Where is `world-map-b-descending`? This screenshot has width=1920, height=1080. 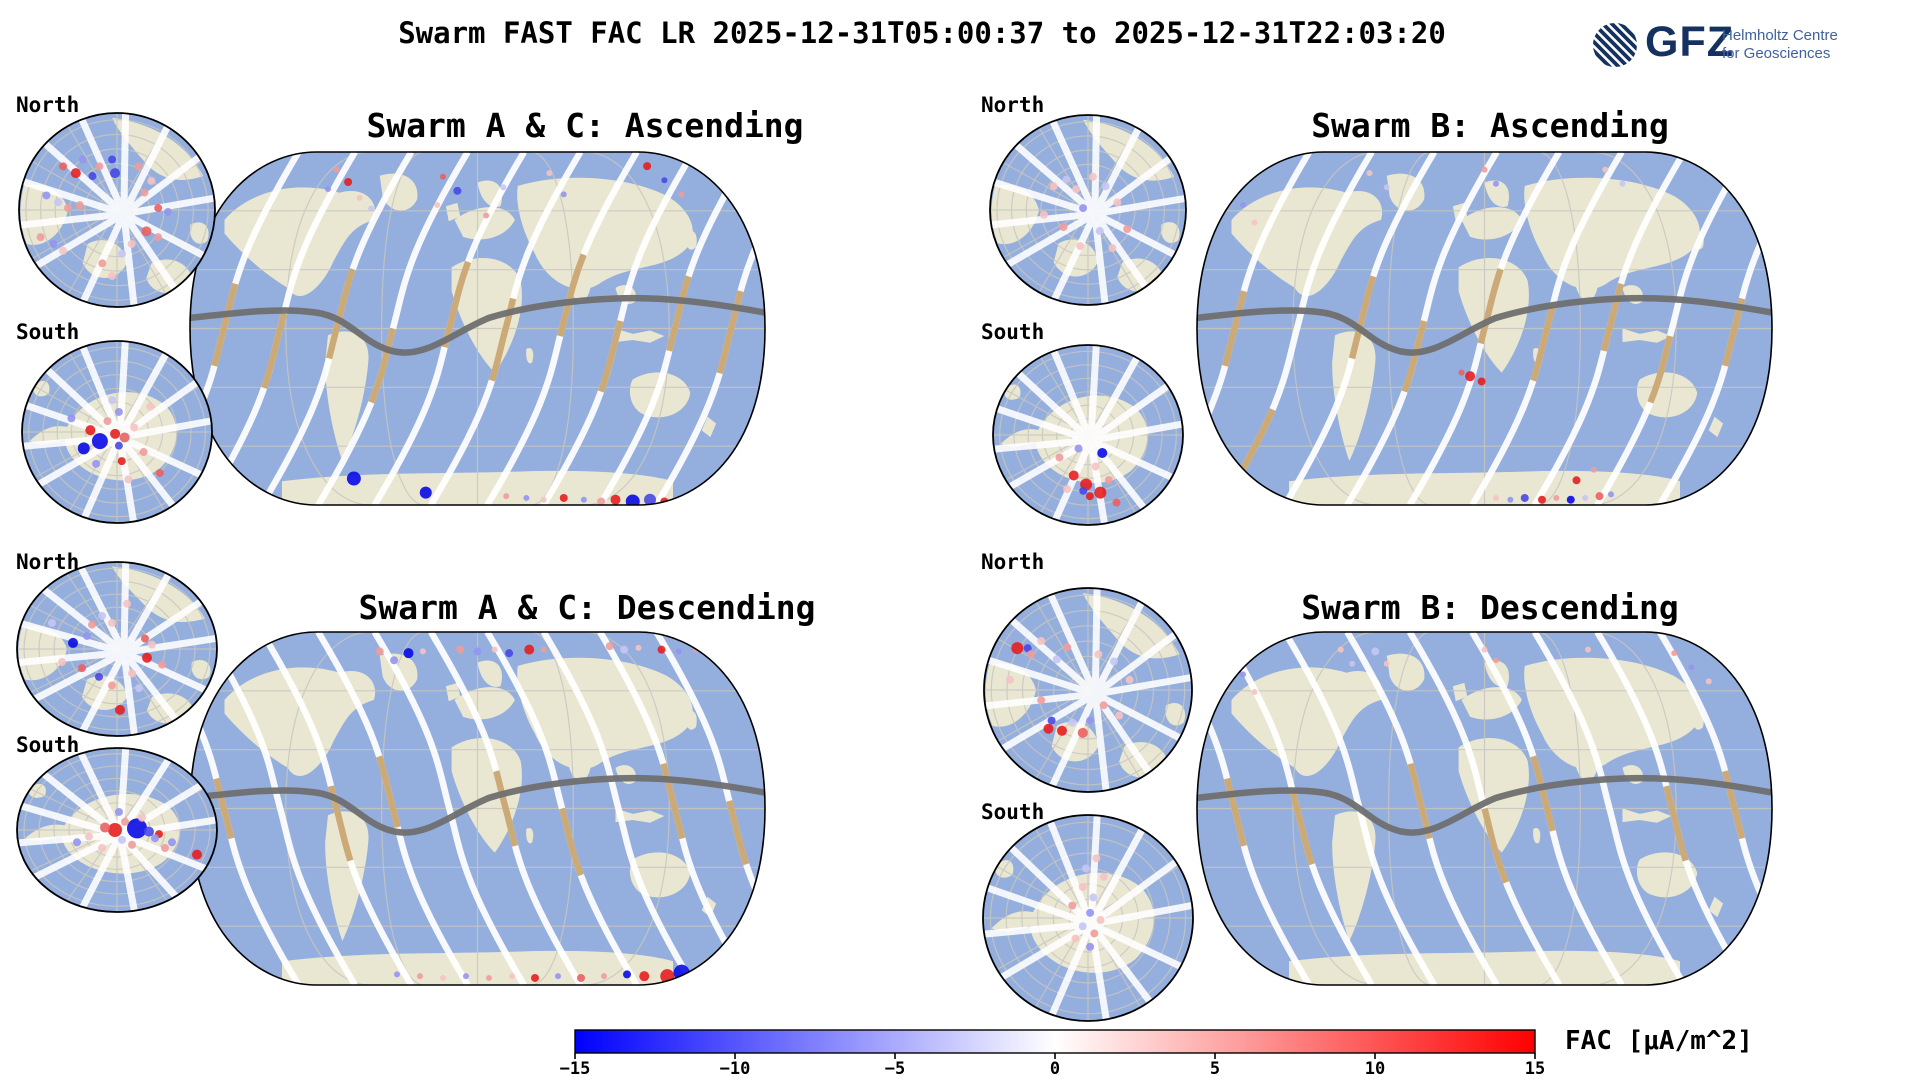
world-map-b-descending is located at coordinates (1484, 808).